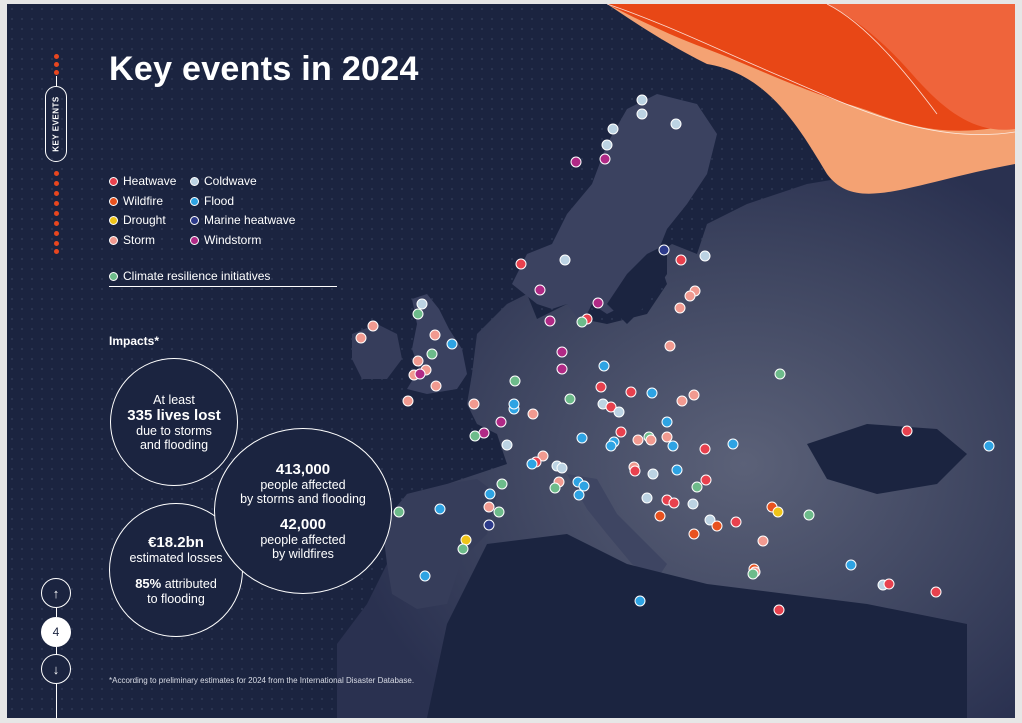  I want to click on previous-page-button: ↑, so click(56, 593).